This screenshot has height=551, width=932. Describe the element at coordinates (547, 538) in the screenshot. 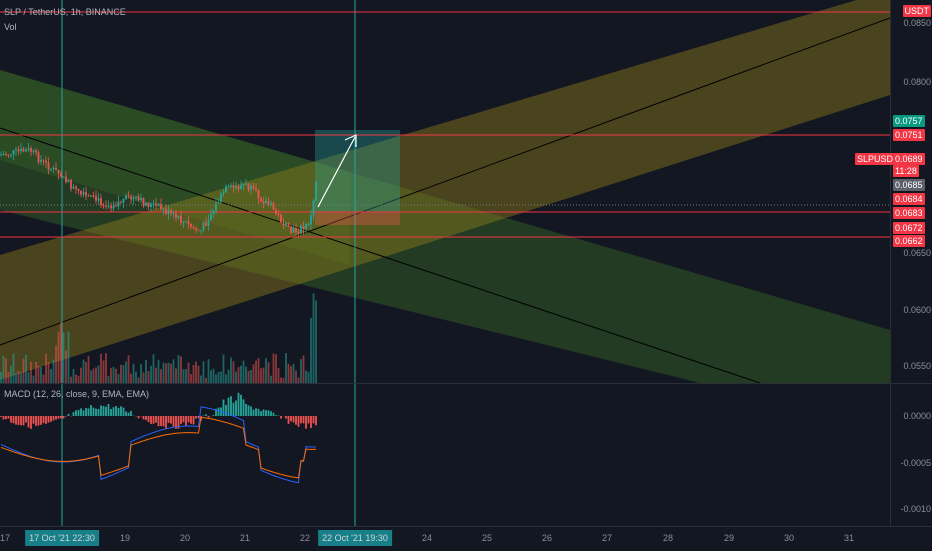

I see `time-tick: 26` at that location.